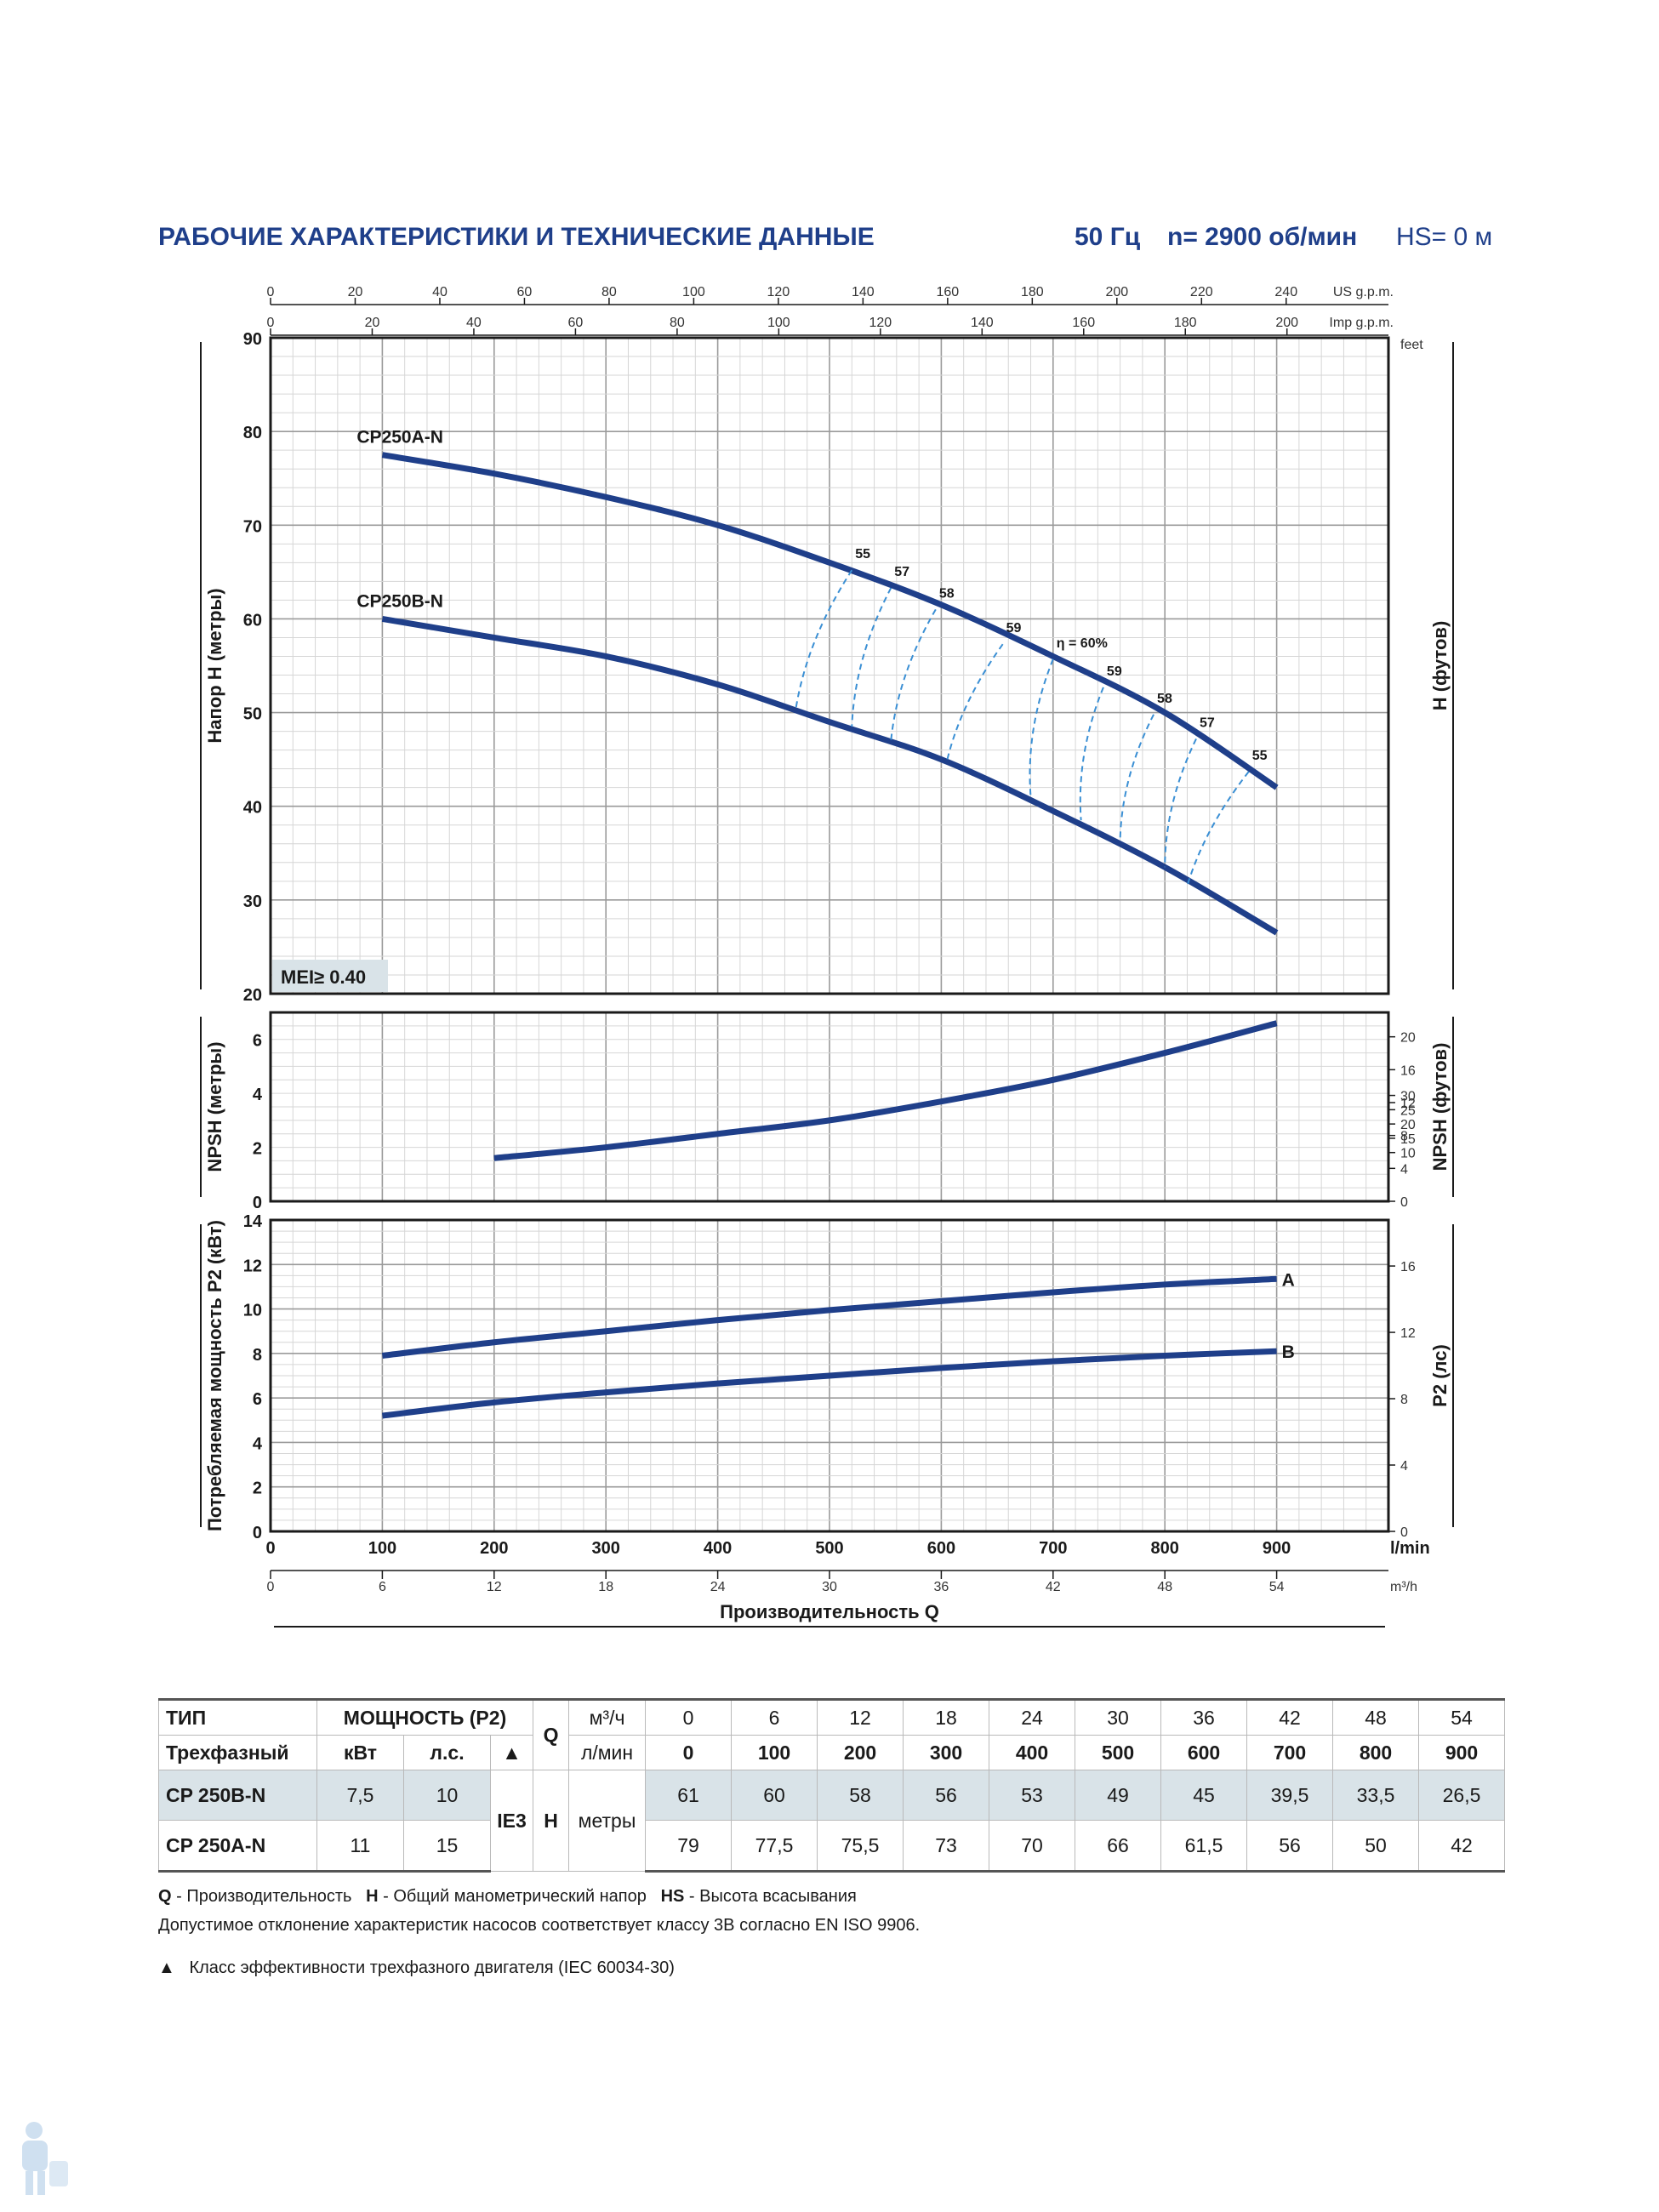  What do you see at coordinates (447, 1846) in the screenshot?
I see `hp-cell: 15` at bounding box center [447, 1846].